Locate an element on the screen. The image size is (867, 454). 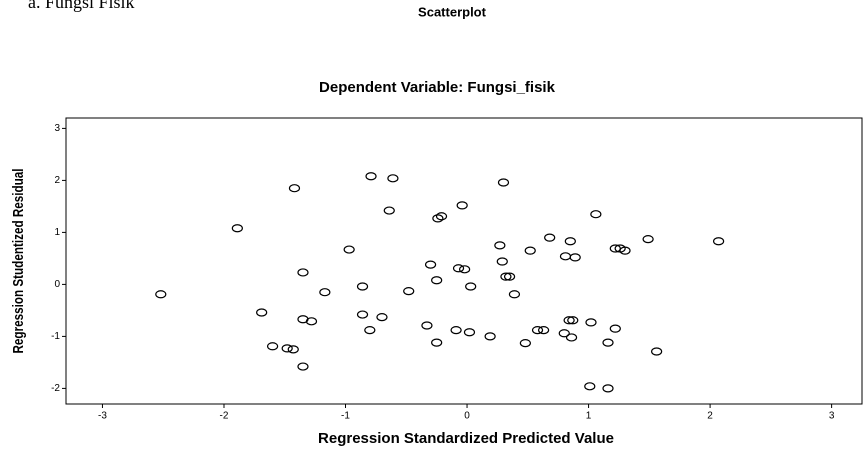
x-tick-label: -3 is located at coordinates (102, 416).